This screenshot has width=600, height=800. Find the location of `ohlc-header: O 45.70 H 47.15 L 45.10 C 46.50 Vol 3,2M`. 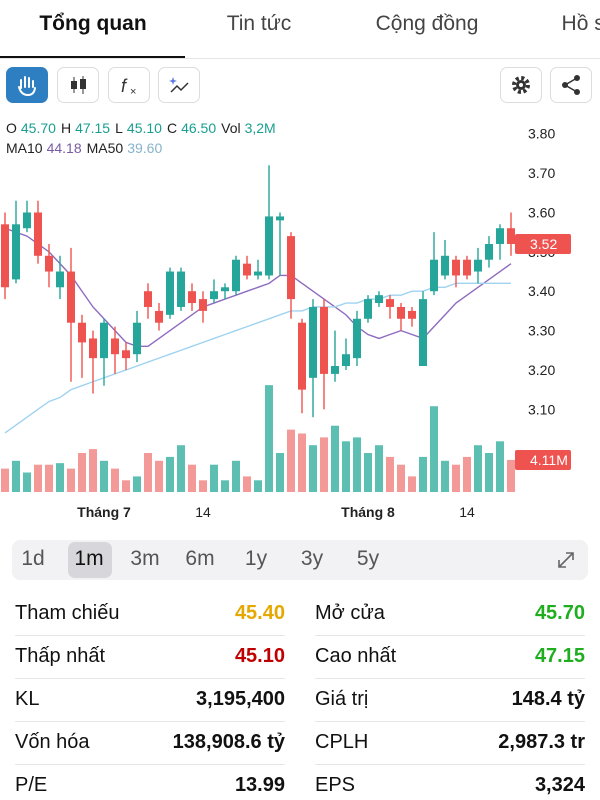

ohlc-header: O 45.70 H 47.15 L 45.10 C 46.50 Vol 3,2M is located at coordinates (143, 128).